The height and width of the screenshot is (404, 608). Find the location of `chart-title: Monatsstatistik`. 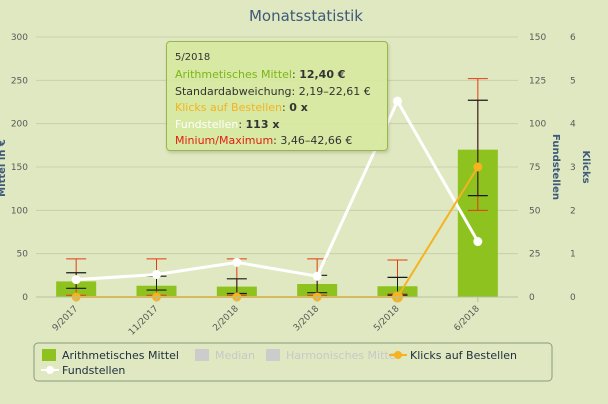

chart-title: Monatsstatistik is located at coordinates (306, 16).